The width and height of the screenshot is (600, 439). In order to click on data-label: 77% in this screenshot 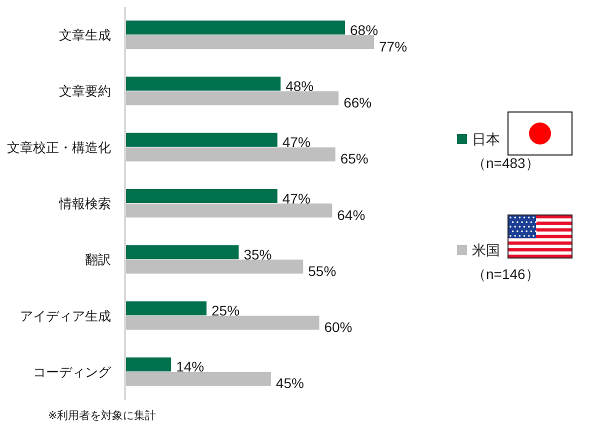, I will do `click(393, 46)`.